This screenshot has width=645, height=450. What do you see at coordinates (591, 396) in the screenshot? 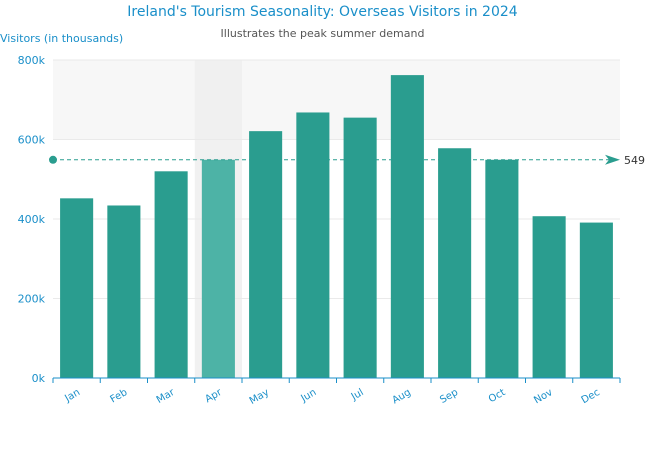
I see `x-tick-label: Dec` at bounding box center [591, 396].